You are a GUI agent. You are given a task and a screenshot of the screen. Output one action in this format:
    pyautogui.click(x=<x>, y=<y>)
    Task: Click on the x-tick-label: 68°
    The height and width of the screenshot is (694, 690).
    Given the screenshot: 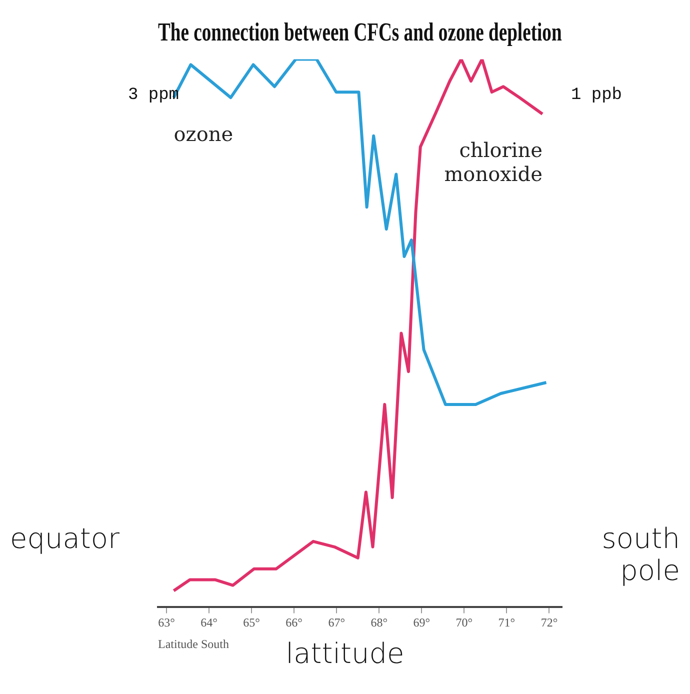 What is the action you would take?
    pyautogui.click(x=379, y=623)
    